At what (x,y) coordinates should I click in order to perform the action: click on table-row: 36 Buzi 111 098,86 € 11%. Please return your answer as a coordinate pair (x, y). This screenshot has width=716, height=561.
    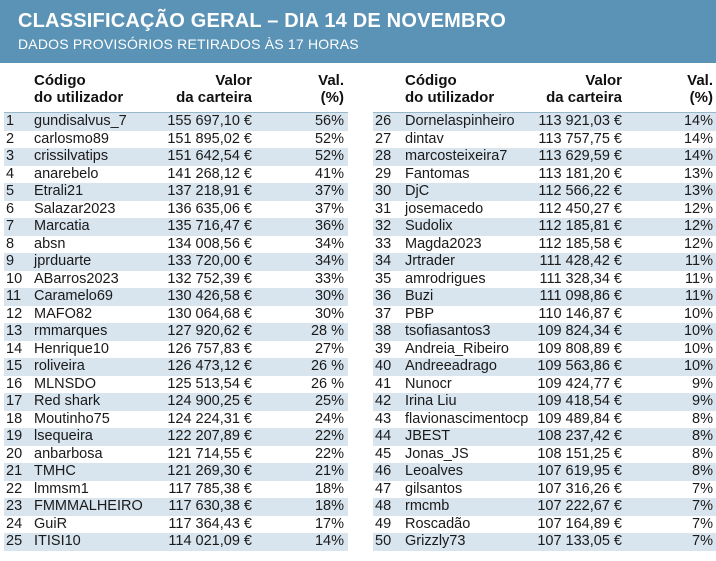
    Looking at the image, I should click on (544, 297).